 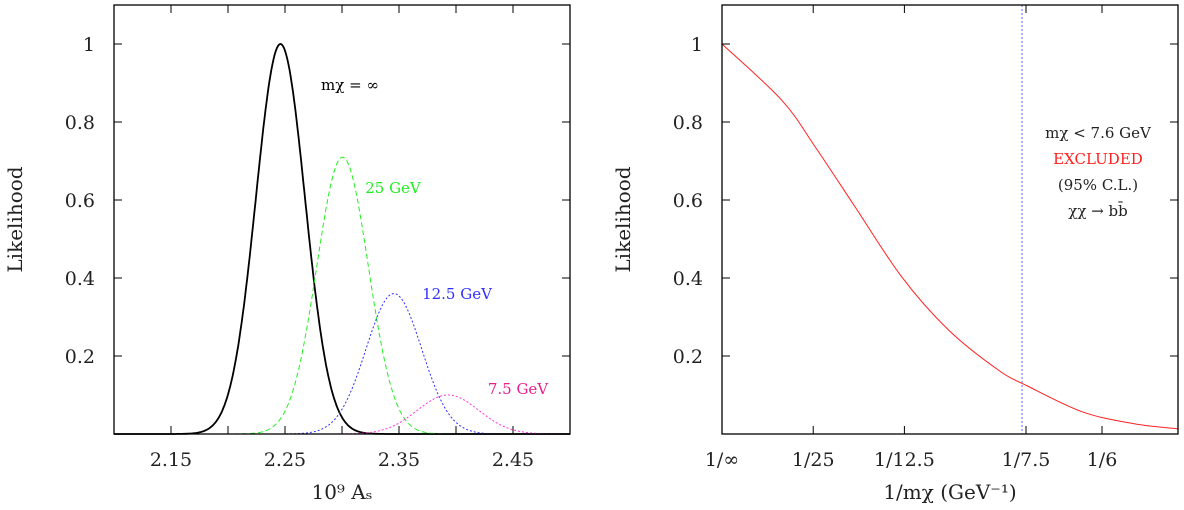 I want to click on exclusion-annotation-line4: χχ → bb̄, so click(x=1098, y=211).